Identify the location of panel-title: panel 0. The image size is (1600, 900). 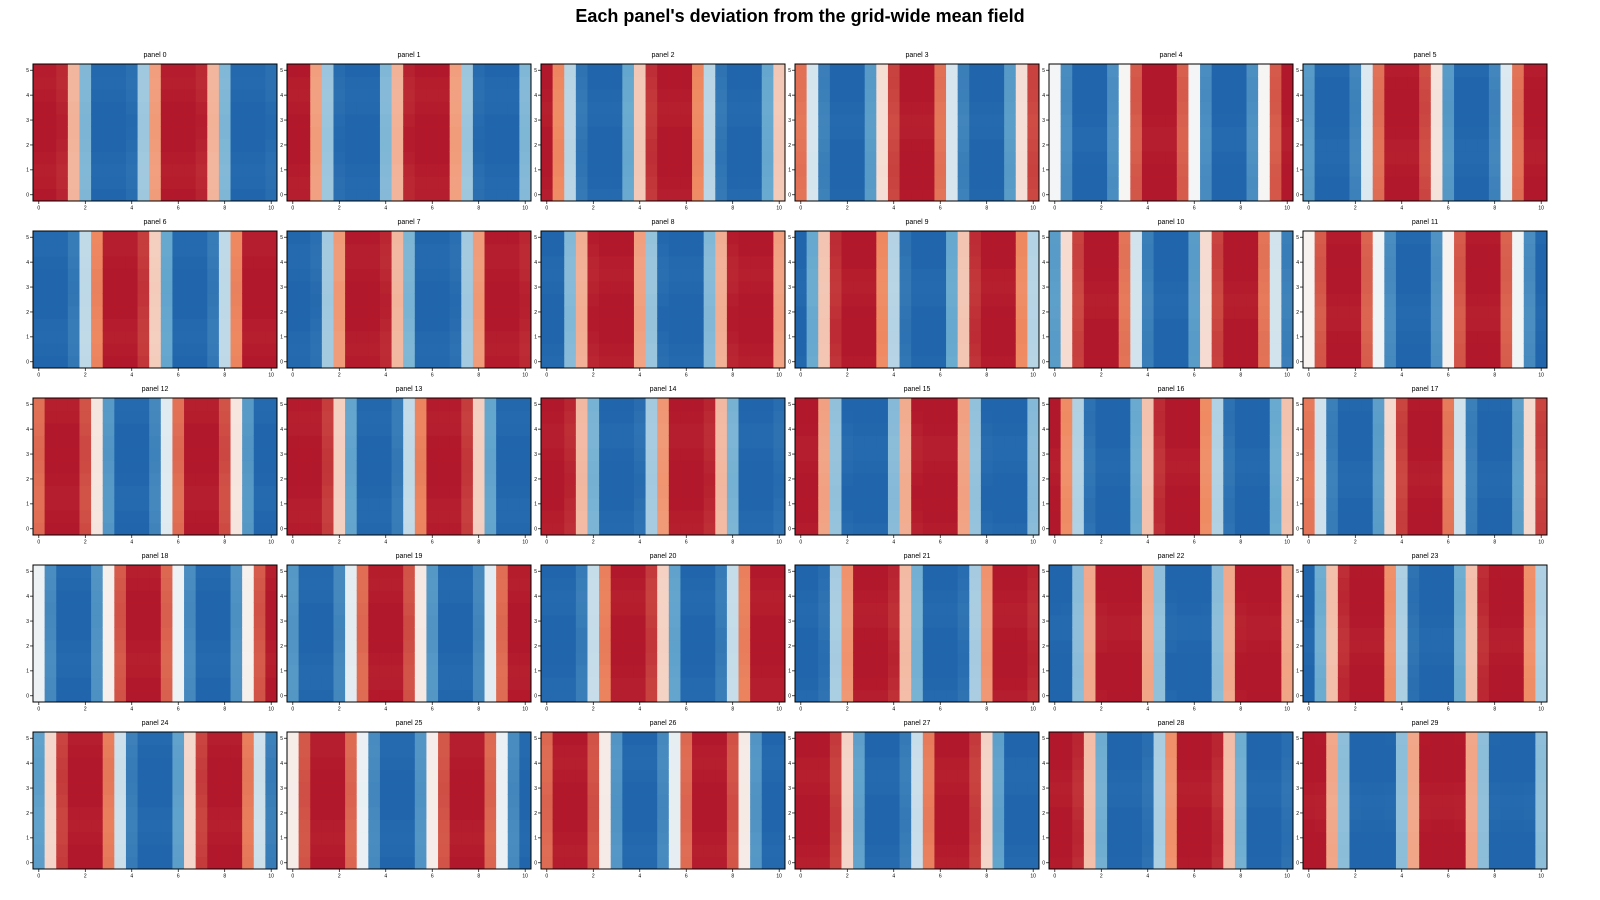
(155, 55).